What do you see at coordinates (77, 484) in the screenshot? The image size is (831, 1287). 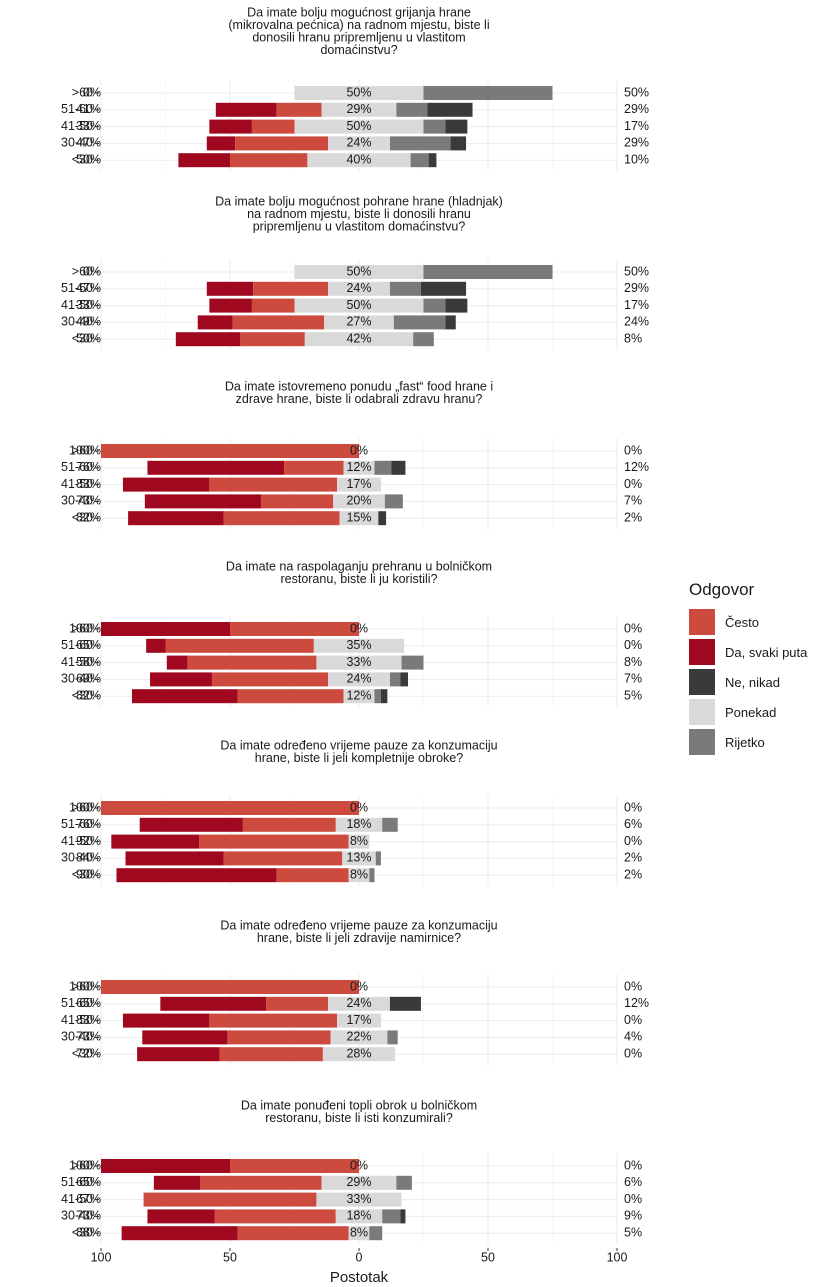 I see `row-group-label: 41-50` at bounding box center [77, 484].